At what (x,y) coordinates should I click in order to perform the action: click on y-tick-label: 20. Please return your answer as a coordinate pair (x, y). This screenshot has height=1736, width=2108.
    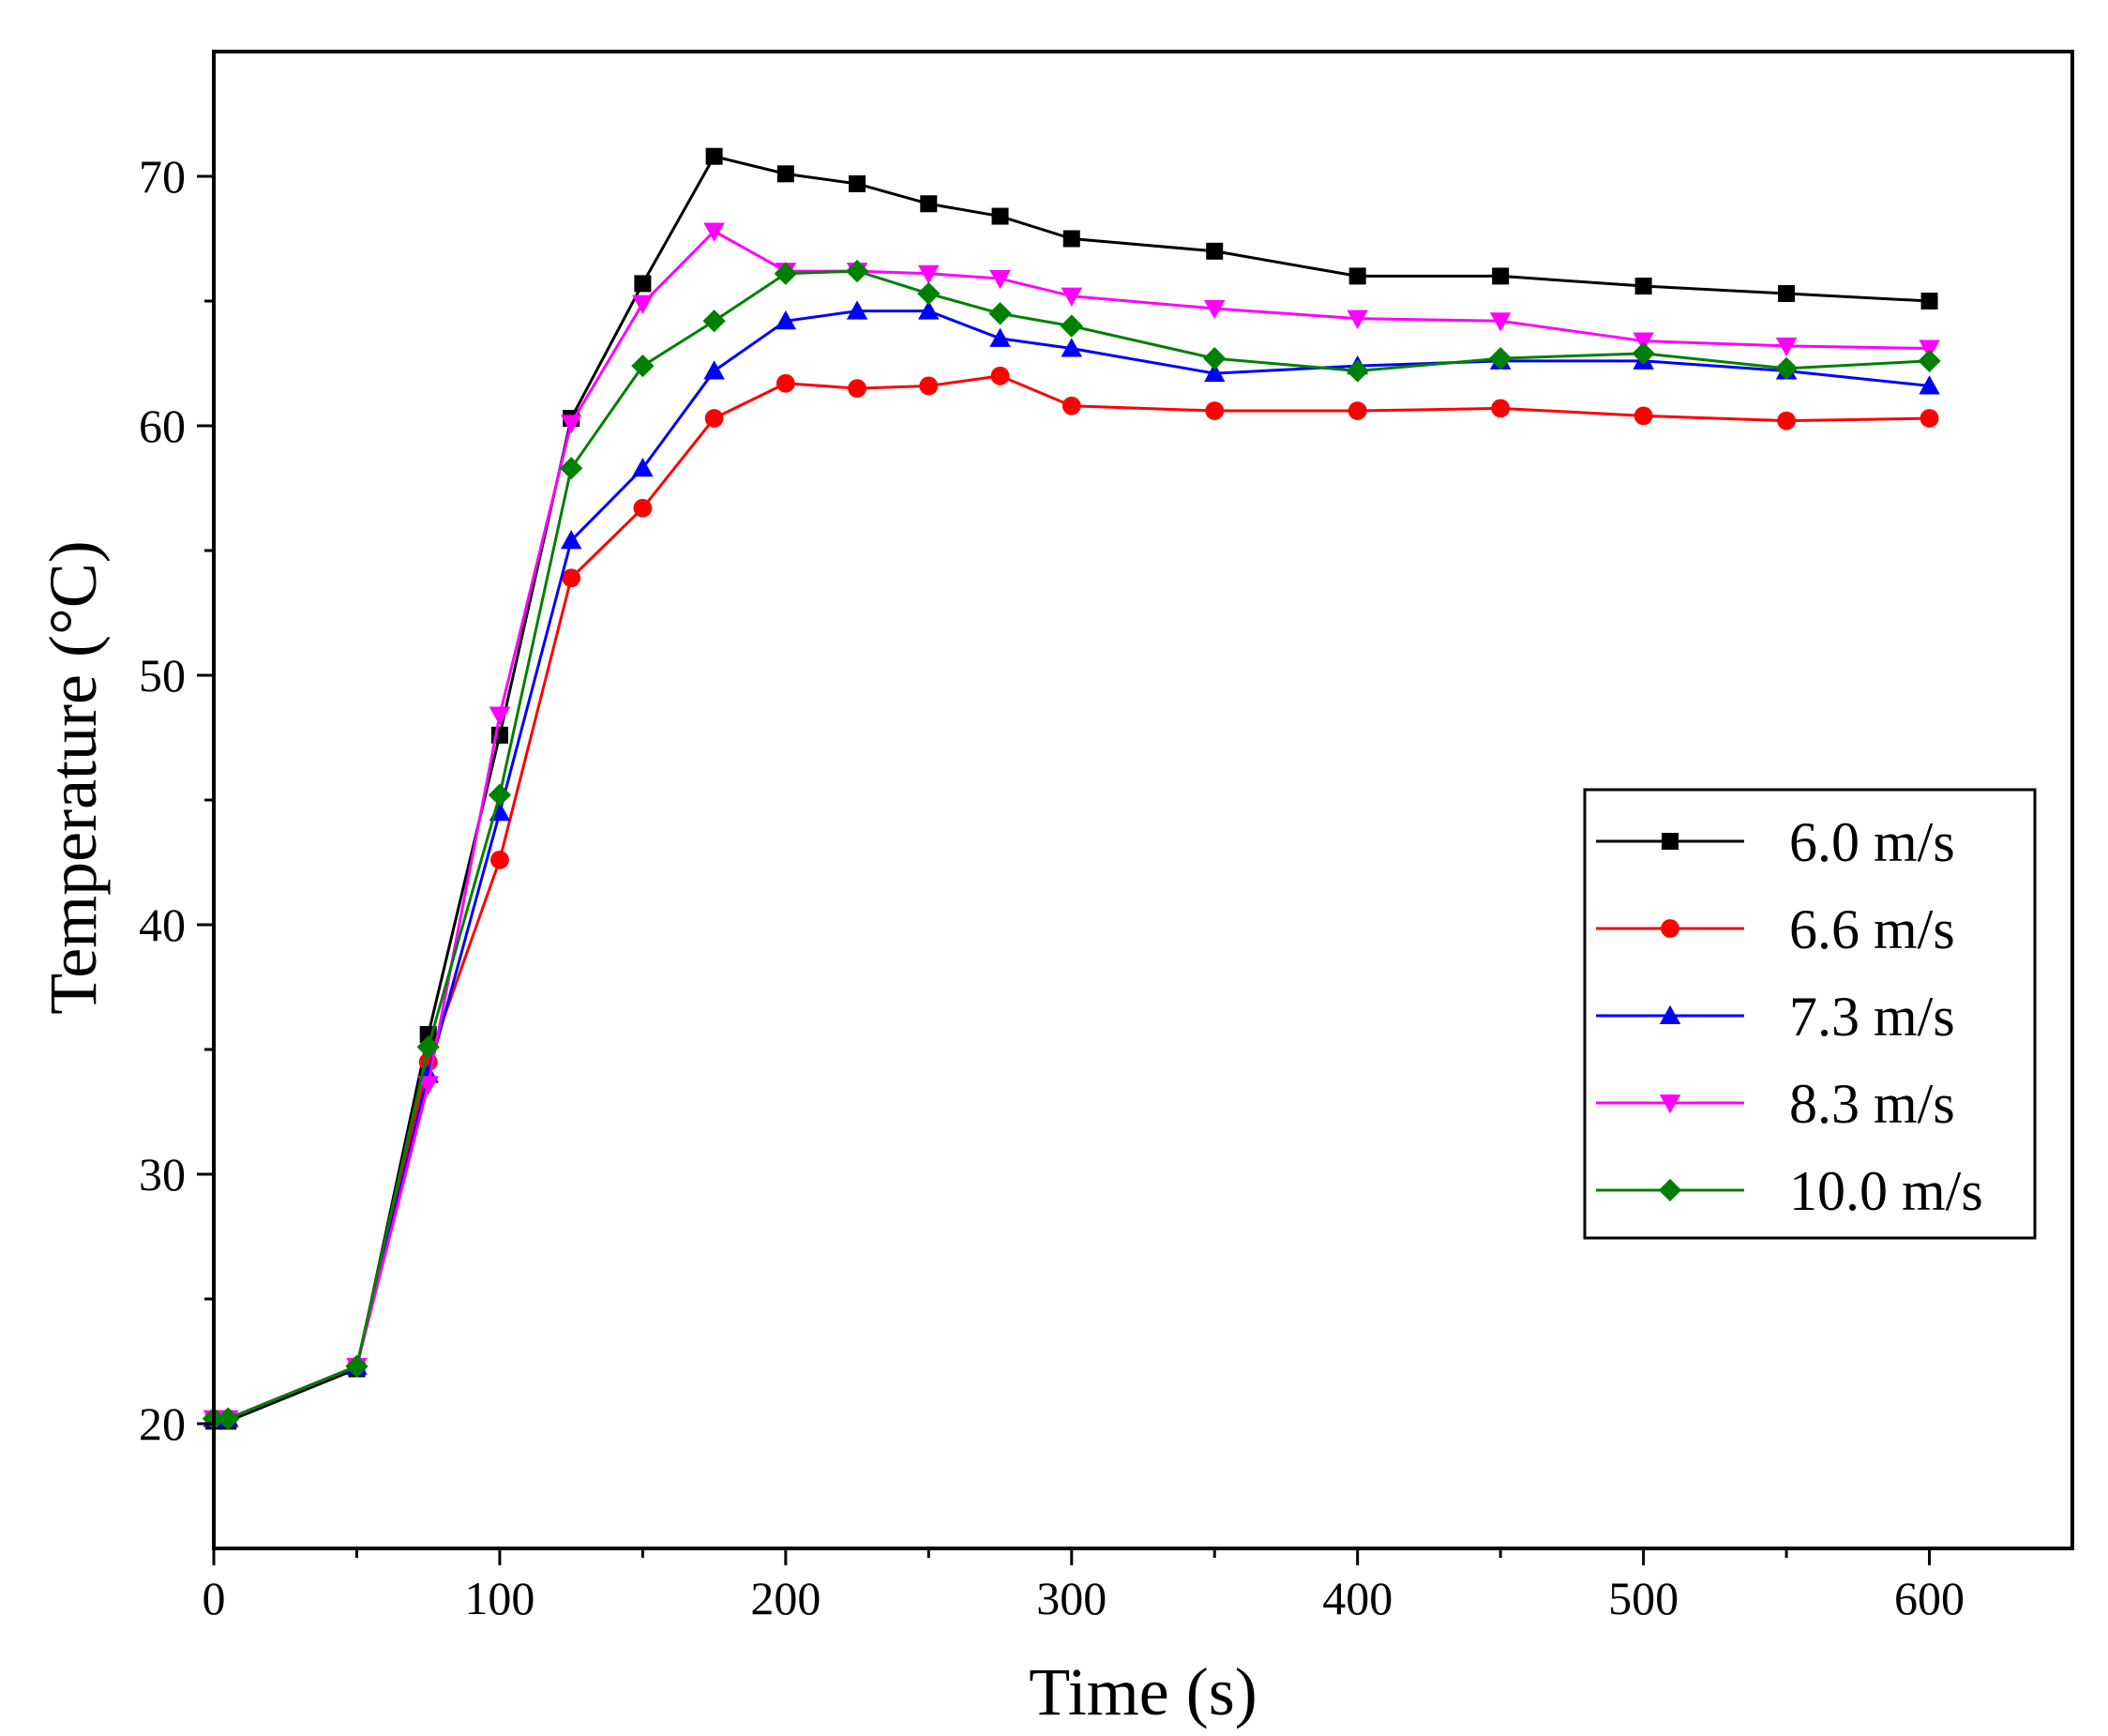
    Looking at the image, I should click on (162, 1423).